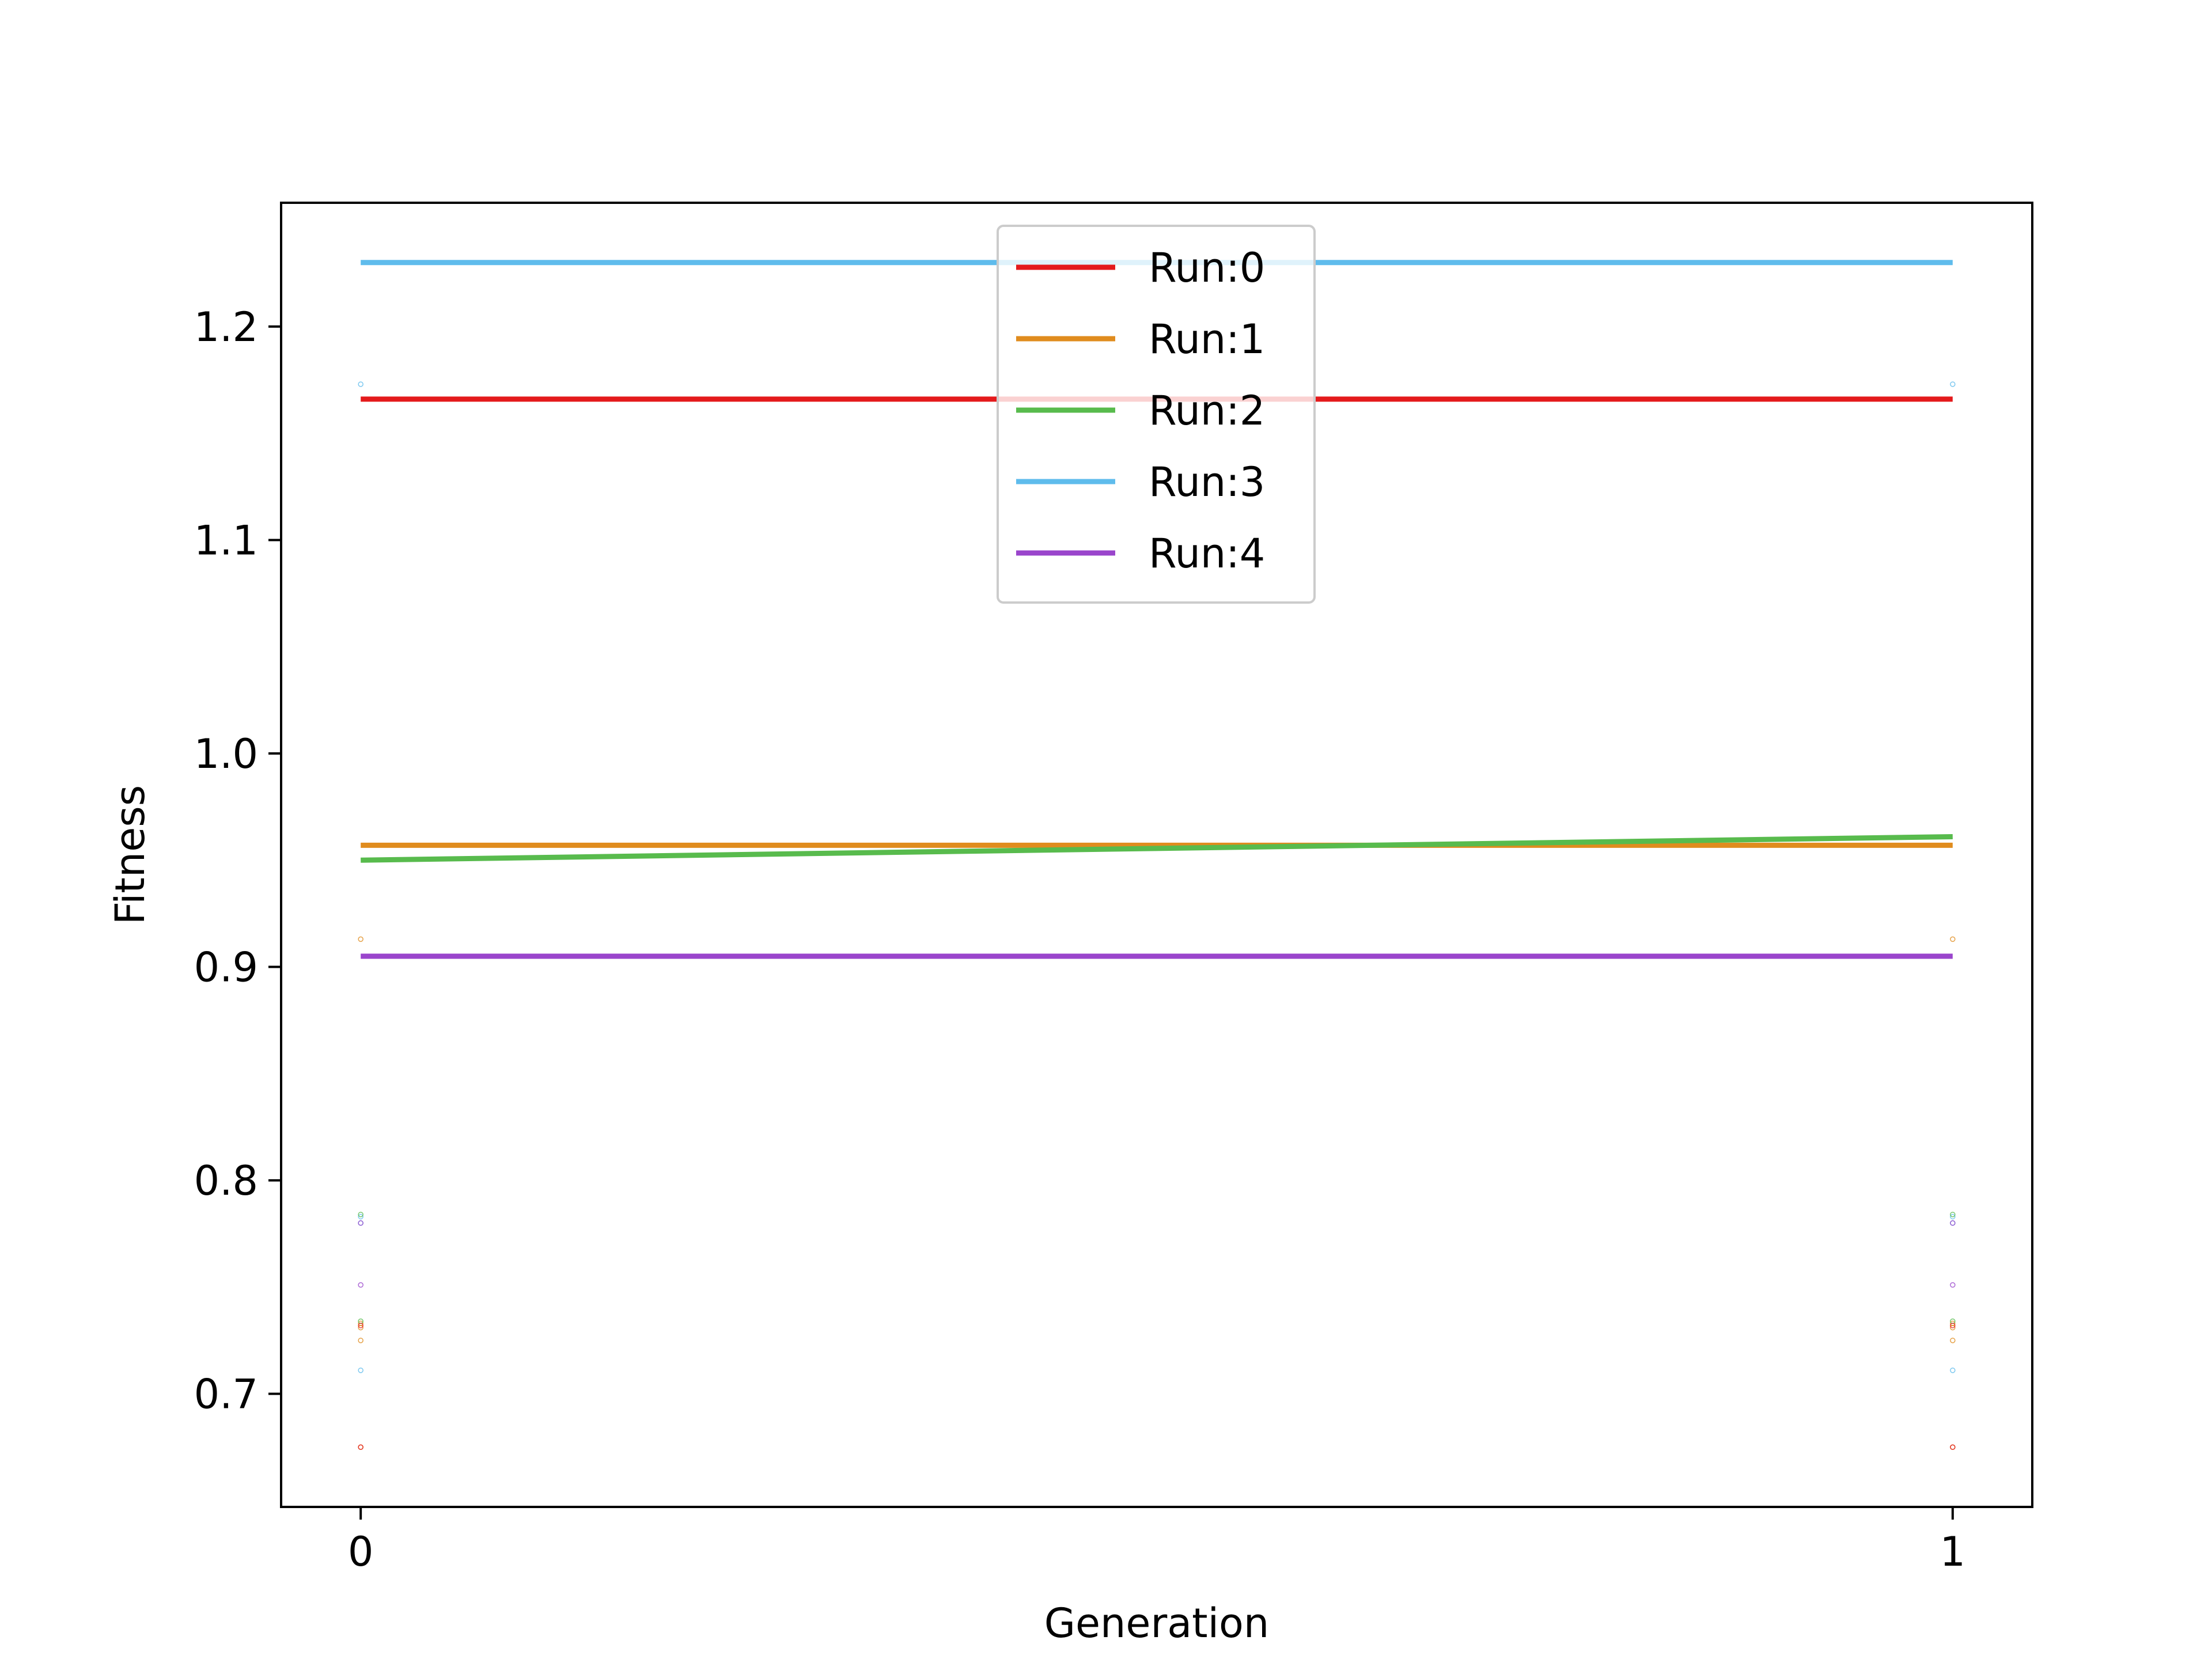 This screenshot has width=2212, height=1659. What do you see at coordinates (226, 1181) in the screenshot?
I see `y-tick-label: 0.8` at bounding box center [226, 1181].